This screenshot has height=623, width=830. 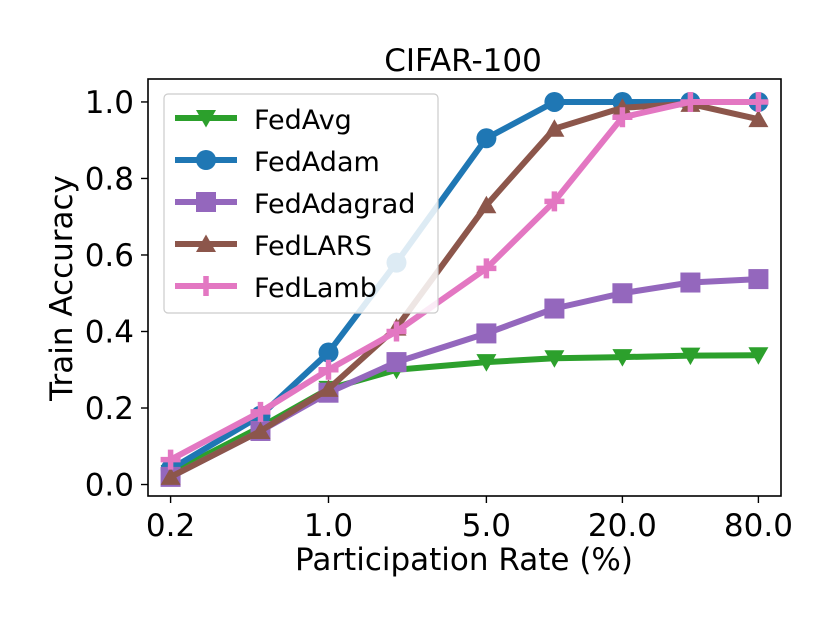 I want to click on y-tick-label: 0.0, so click(x=109, y=486).